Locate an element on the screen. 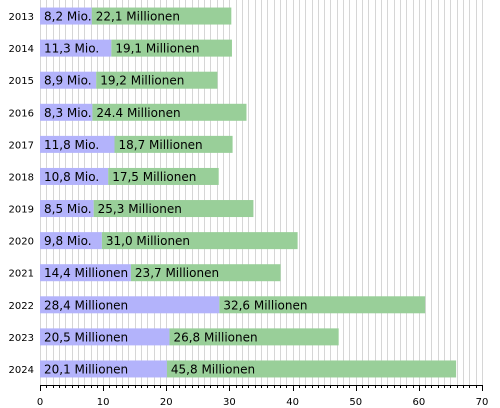 The height and width of the screenshot is (408, 500). data-label: 9,8 Mio. is located at coordinates (68, 241).